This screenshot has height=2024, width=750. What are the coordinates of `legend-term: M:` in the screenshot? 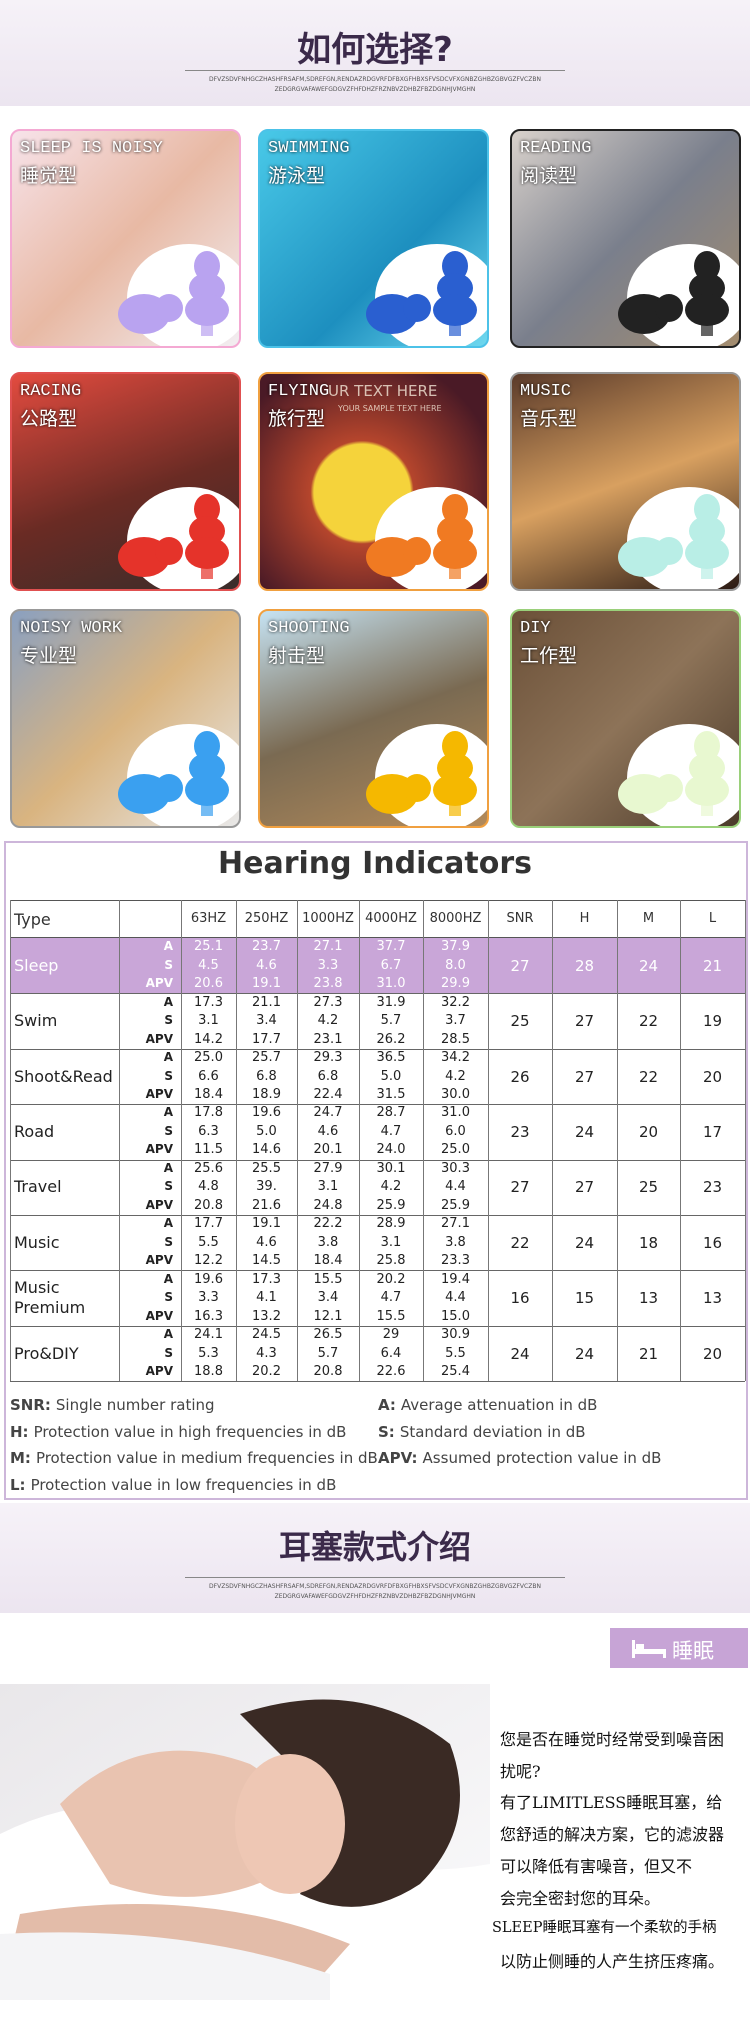 It's located at (20, 1458).